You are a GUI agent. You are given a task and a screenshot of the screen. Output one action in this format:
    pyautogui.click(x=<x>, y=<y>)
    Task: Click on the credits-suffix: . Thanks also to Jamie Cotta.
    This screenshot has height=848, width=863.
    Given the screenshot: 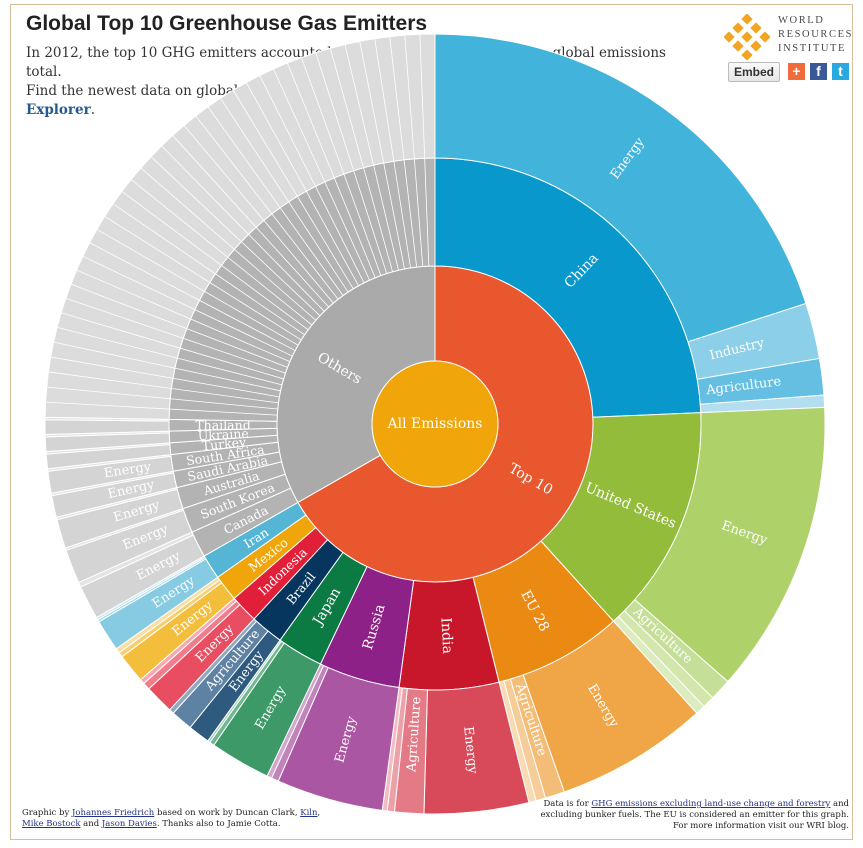 What is the action you would take?
    pyautogui.click(x=218, y=824)
    